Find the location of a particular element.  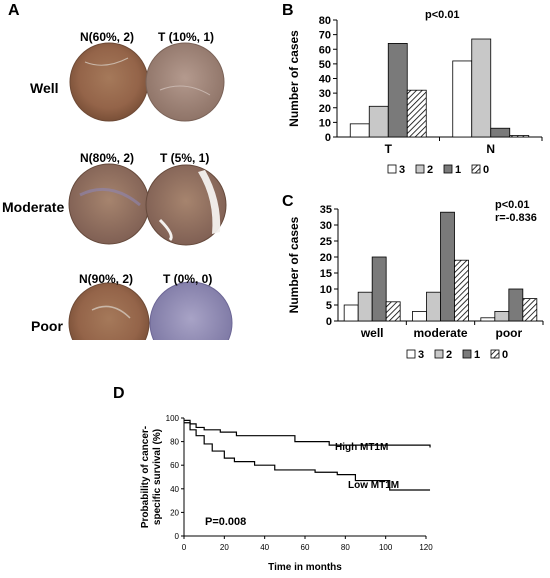

x-tick-label: moderate is located at coordinates (440, 333).